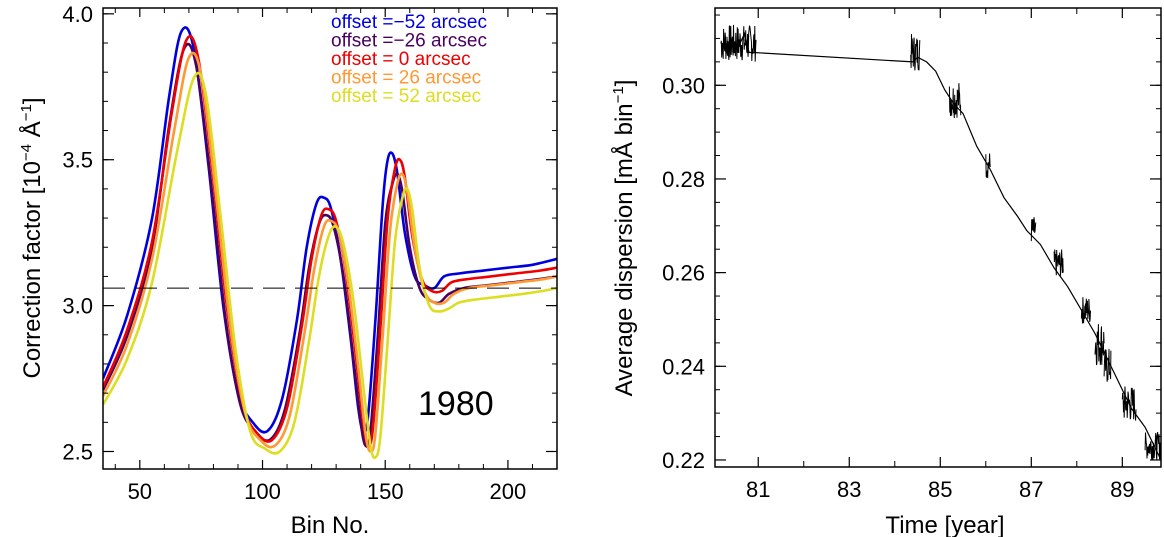 The height and width of the screenshot is (537, 1164). Describe the element at coordinates (409, 41) in the screenshot. I see `legend-entry-1: offset =−26 arcsec` at that location.